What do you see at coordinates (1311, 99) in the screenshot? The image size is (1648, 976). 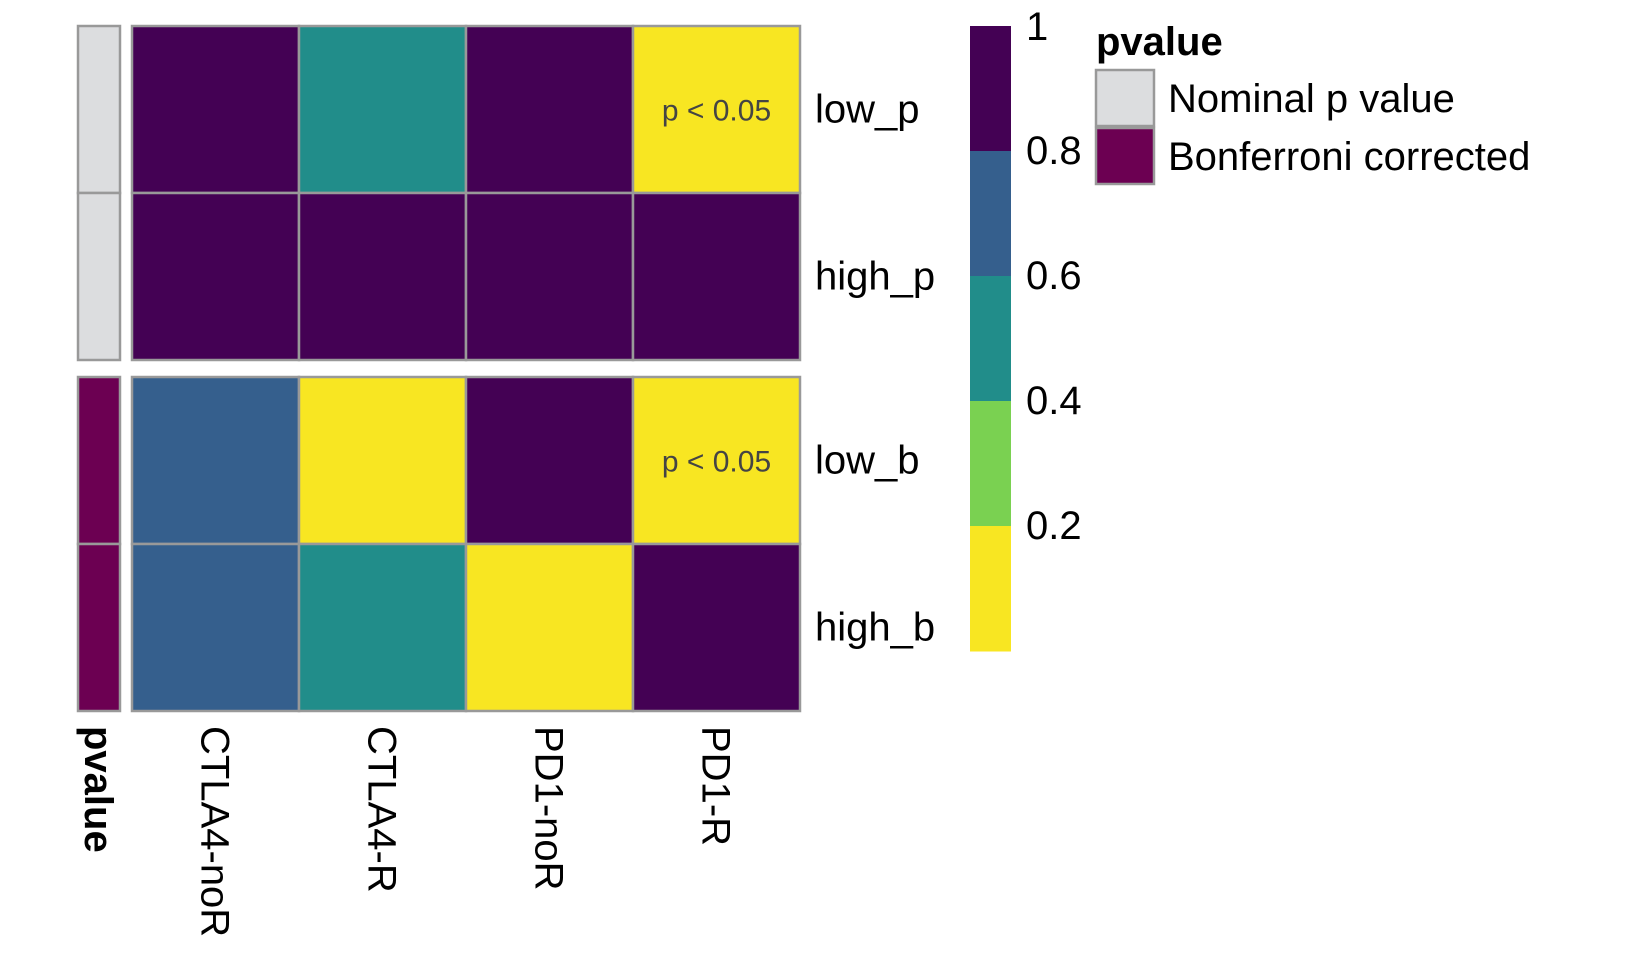 I see `legend-label: Nominal p value` at bounding box center [1311, 99].